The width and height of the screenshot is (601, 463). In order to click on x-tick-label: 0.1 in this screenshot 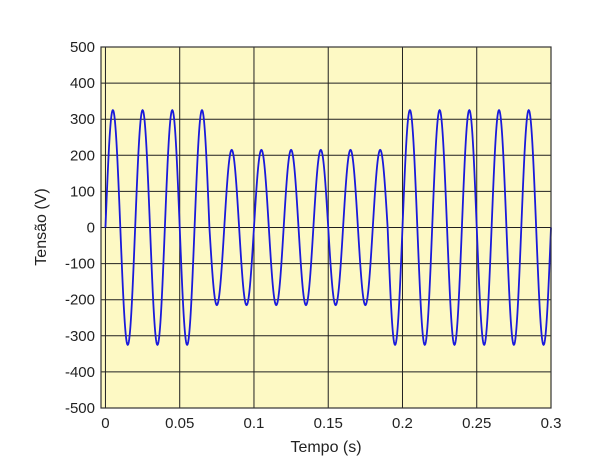, I will do `click(254, 423)`.